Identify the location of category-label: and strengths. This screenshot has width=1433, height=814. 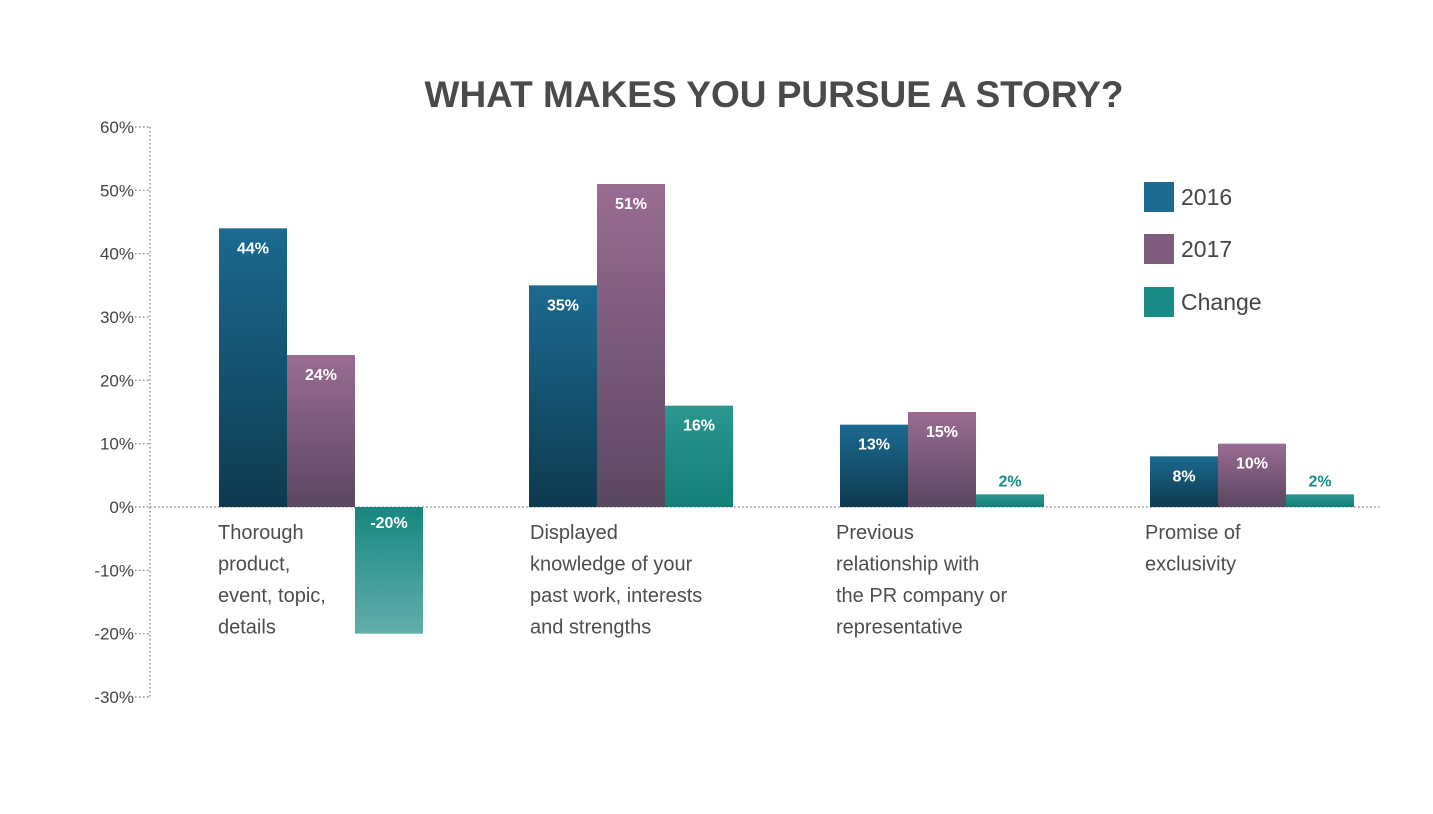
(590, 628).